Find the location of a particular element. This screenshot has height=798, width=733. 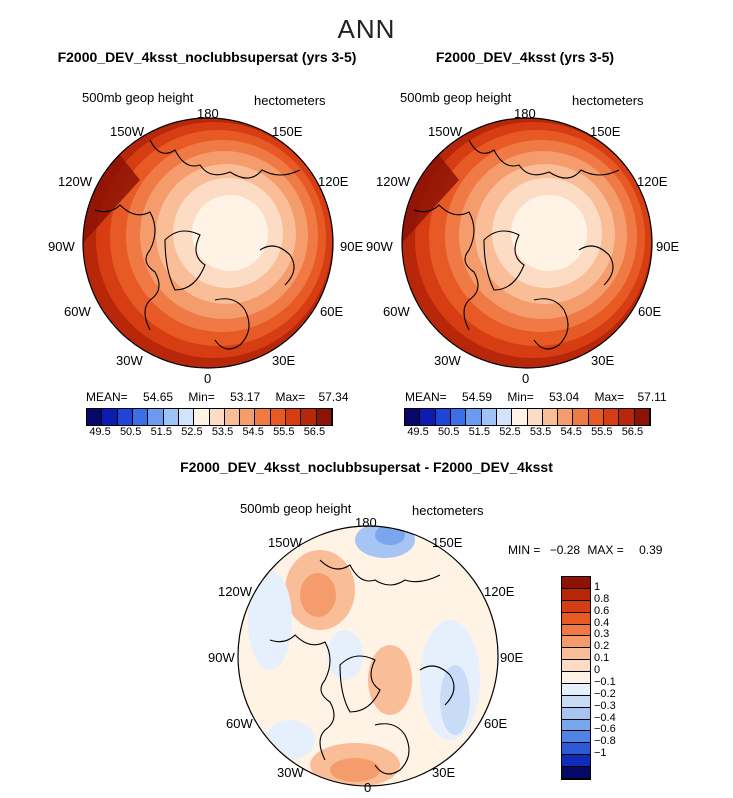

lon-label: 150W is located at coordinates (127, 131).